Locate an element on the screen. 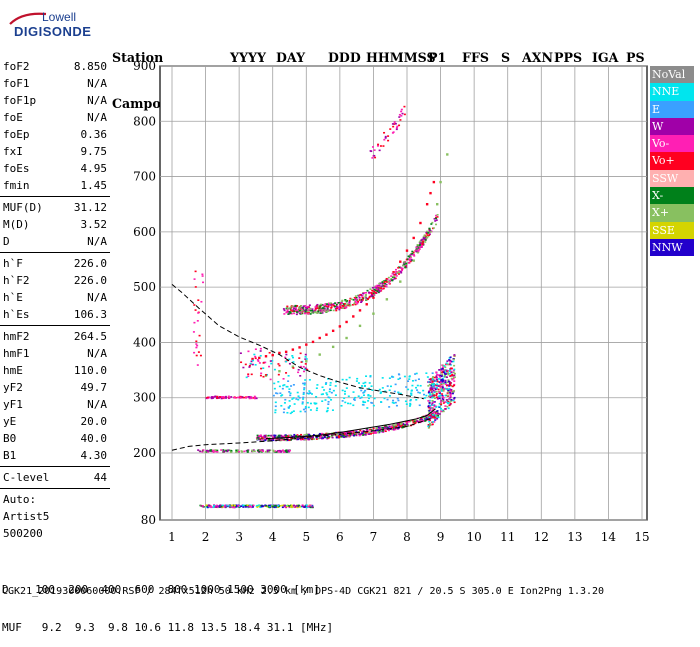  y-tick-label: 80 is located at coordinates (148, 520).